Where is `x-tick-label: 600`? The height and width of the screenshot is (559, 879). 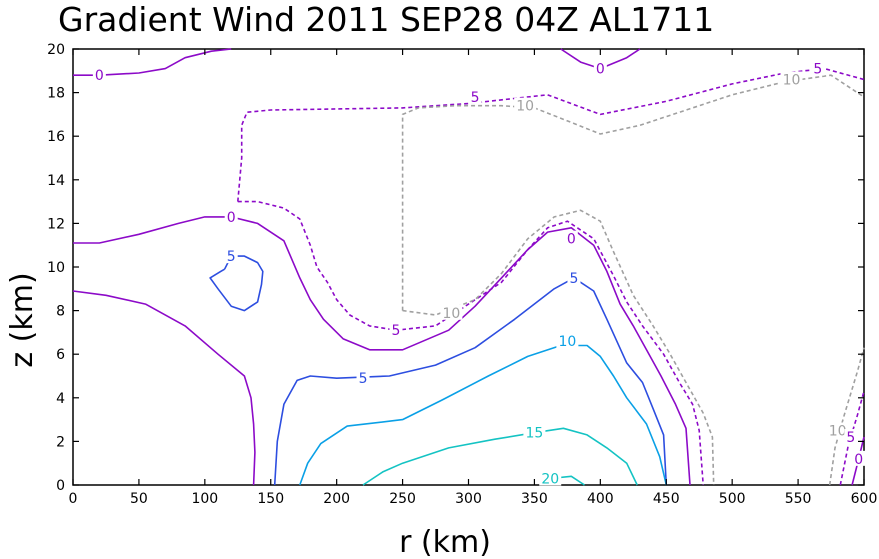 x-tick-label: 600 is located at coordinates (864, 499).